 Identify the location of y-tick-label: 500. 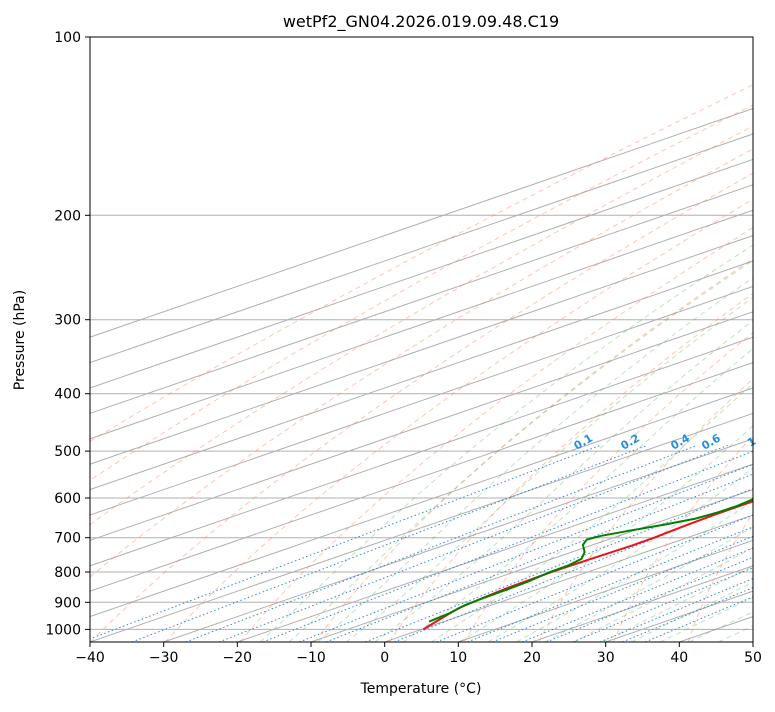
(67, 452).